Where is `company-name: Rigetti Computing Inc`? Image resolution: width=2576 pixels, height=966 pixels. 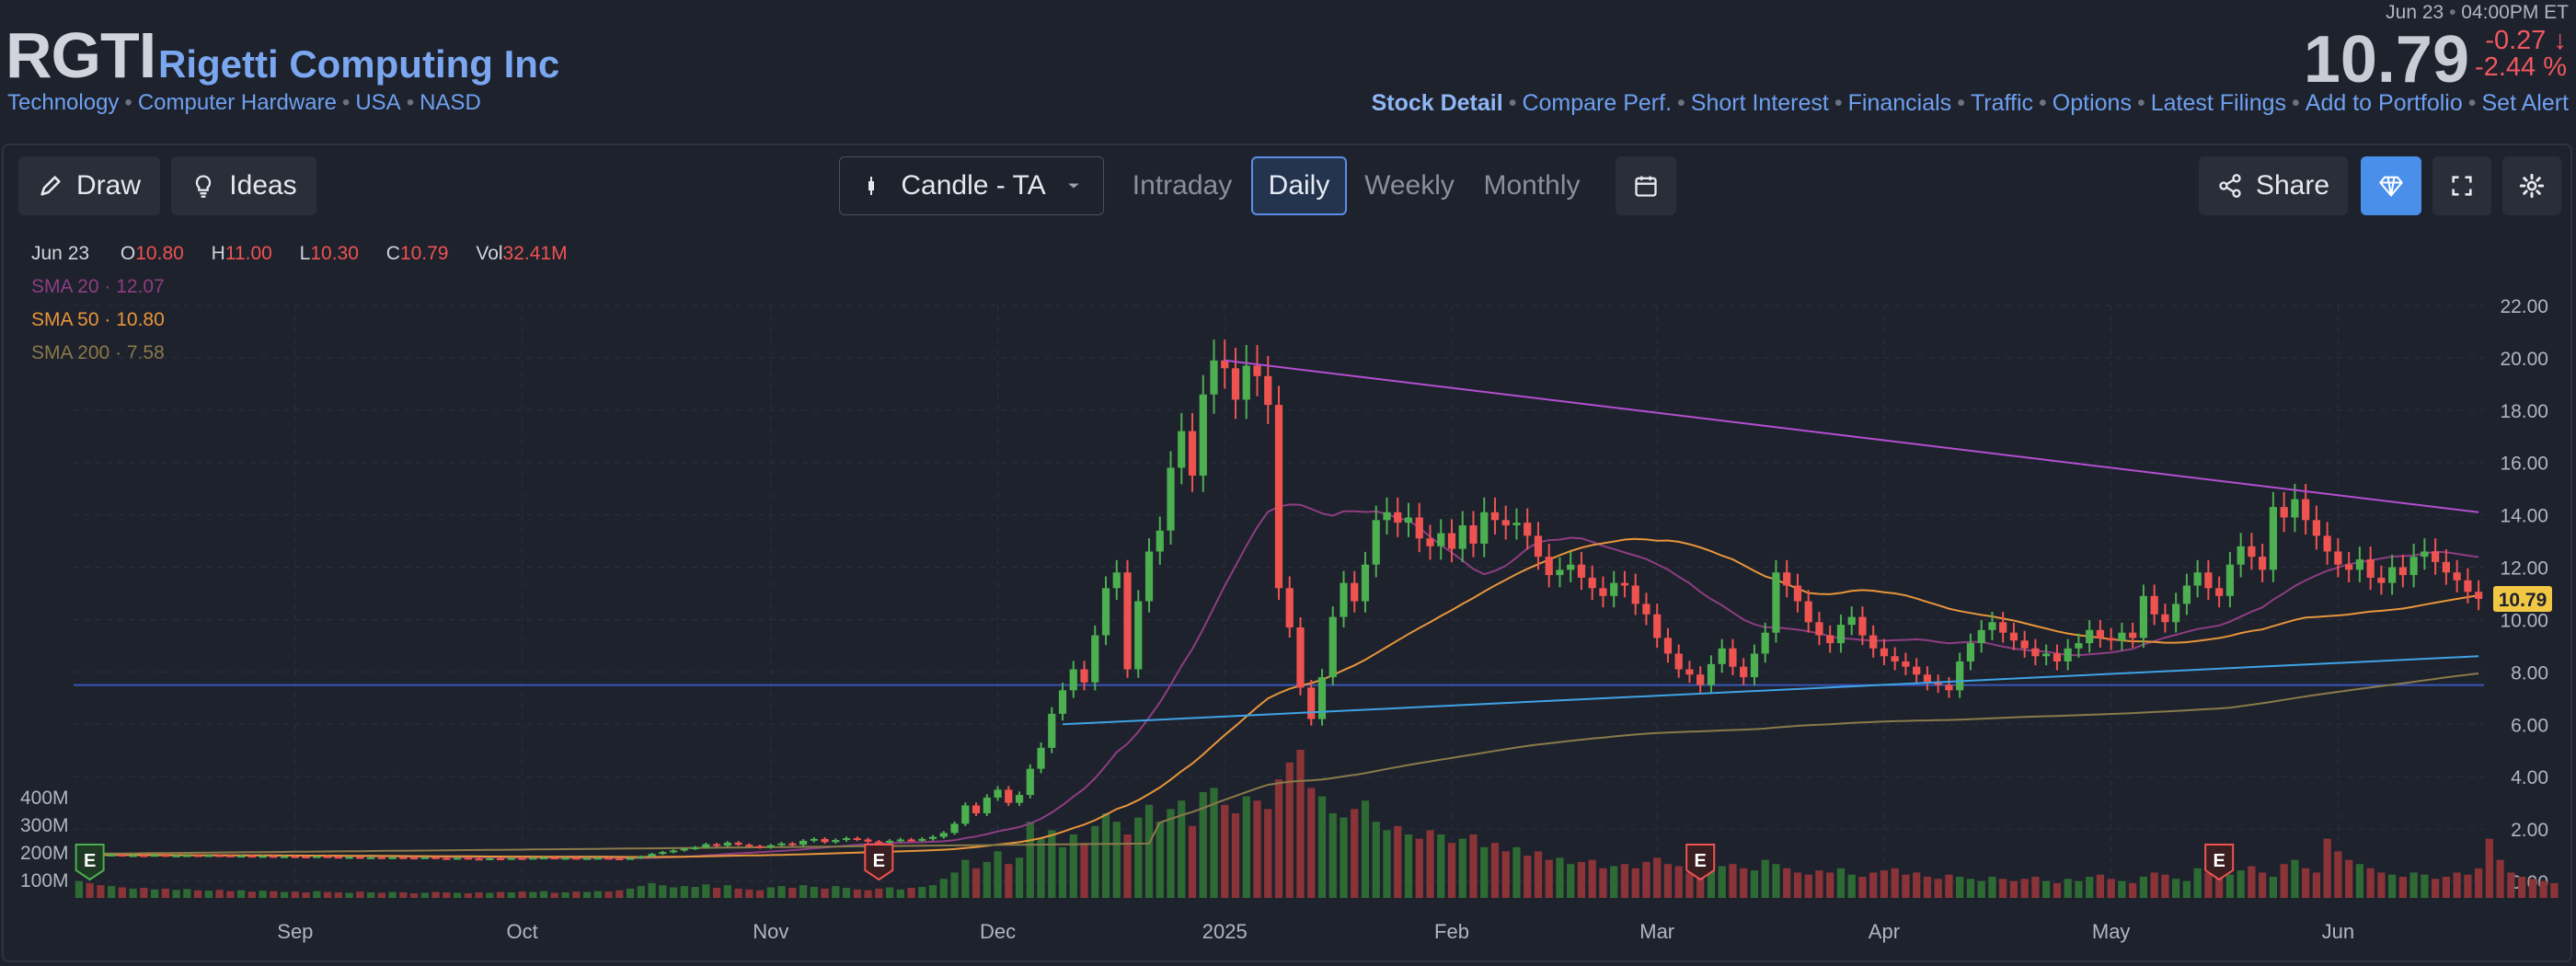 company-name: Rigetti Computing Inc is located at coordinates (359, 64).